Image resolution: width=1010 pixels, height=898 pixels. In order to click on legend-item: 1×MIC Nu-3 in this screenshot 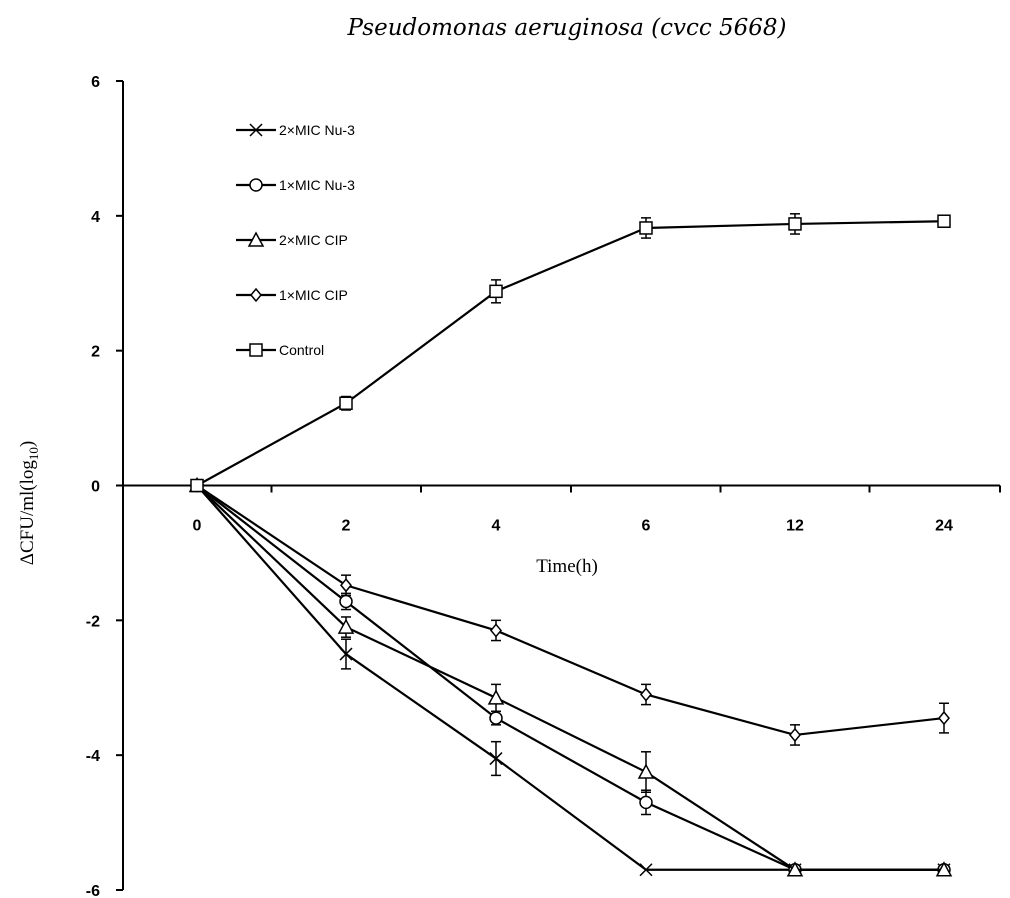, I will do `click(295, 185)`.